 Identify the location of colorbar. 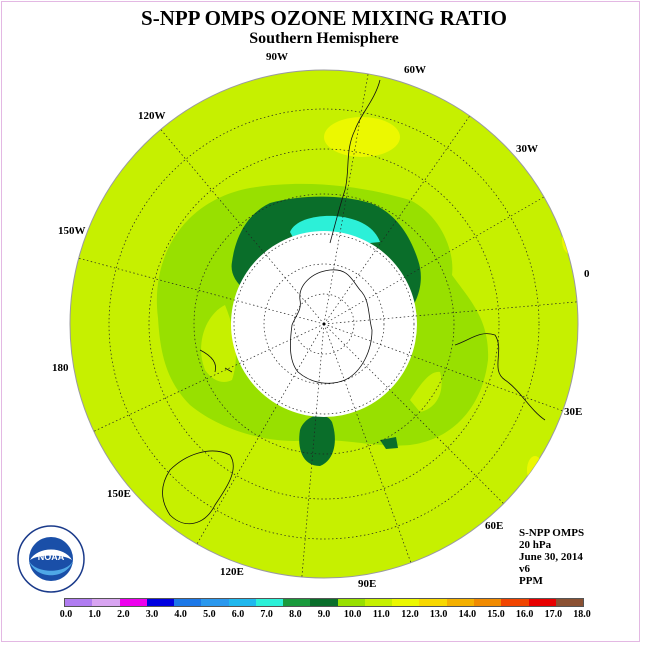
(324, 602).